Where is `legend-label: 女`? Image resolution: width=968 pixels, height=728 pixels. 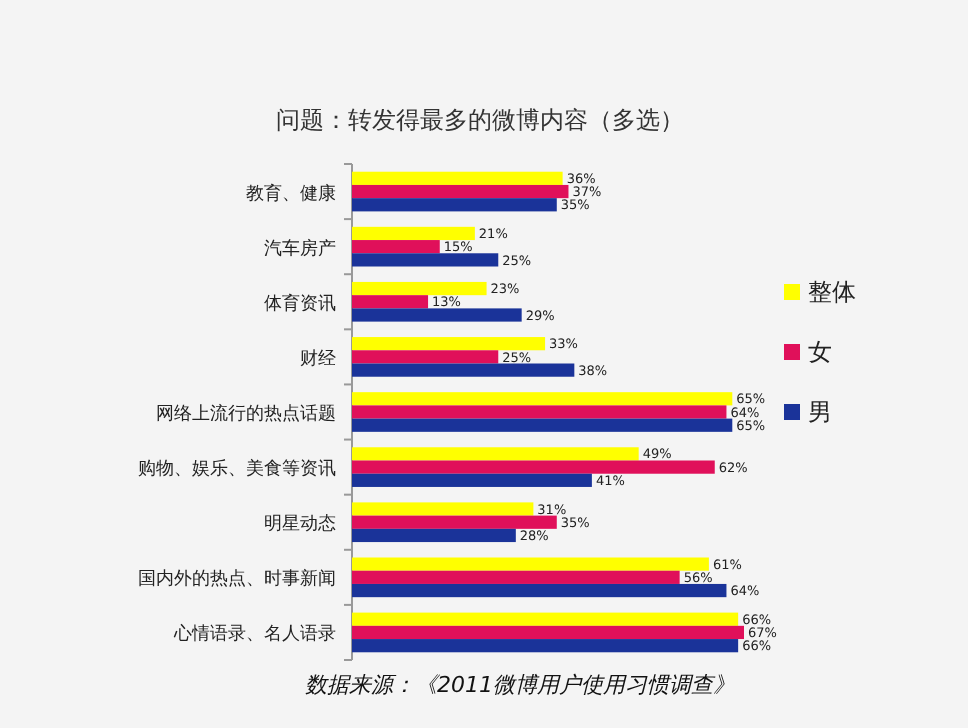 legend-label: 女 is located at coordinates (820, 352).